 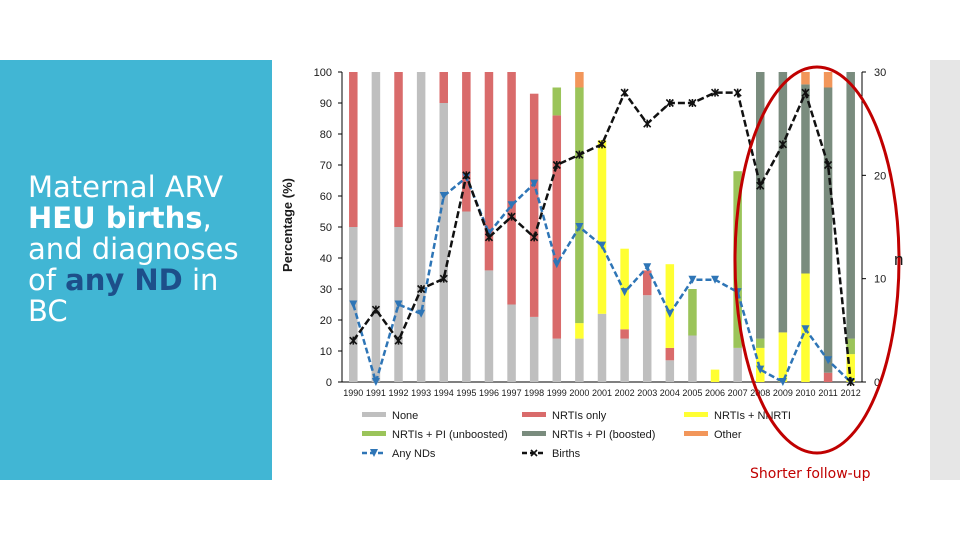 I want to click on x-tick-label: 2008, so click(x=760, y=393).